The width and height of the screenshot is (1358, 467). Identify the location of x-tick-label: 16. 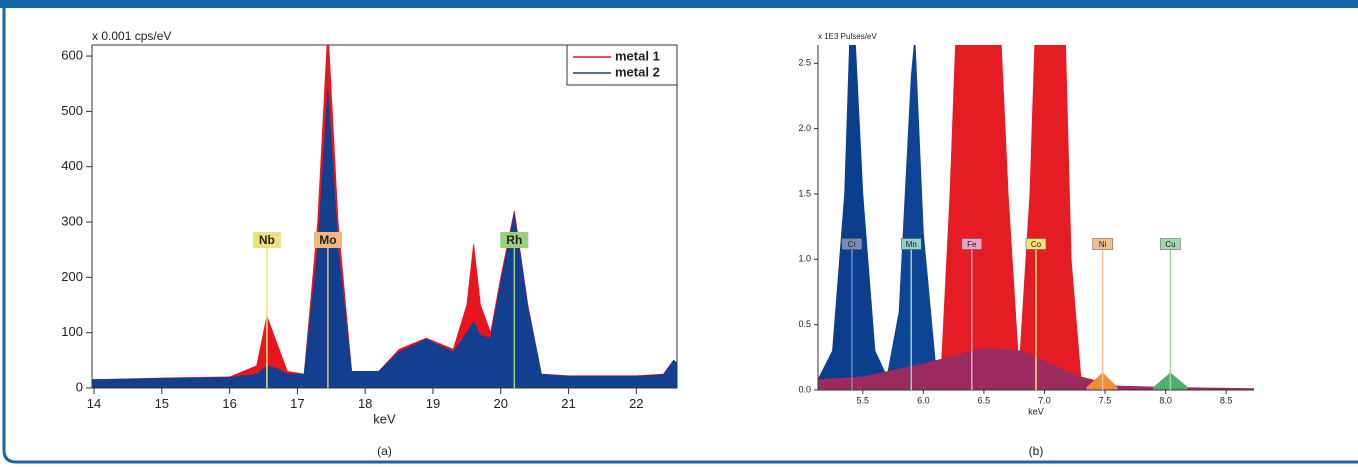
(229, 403).